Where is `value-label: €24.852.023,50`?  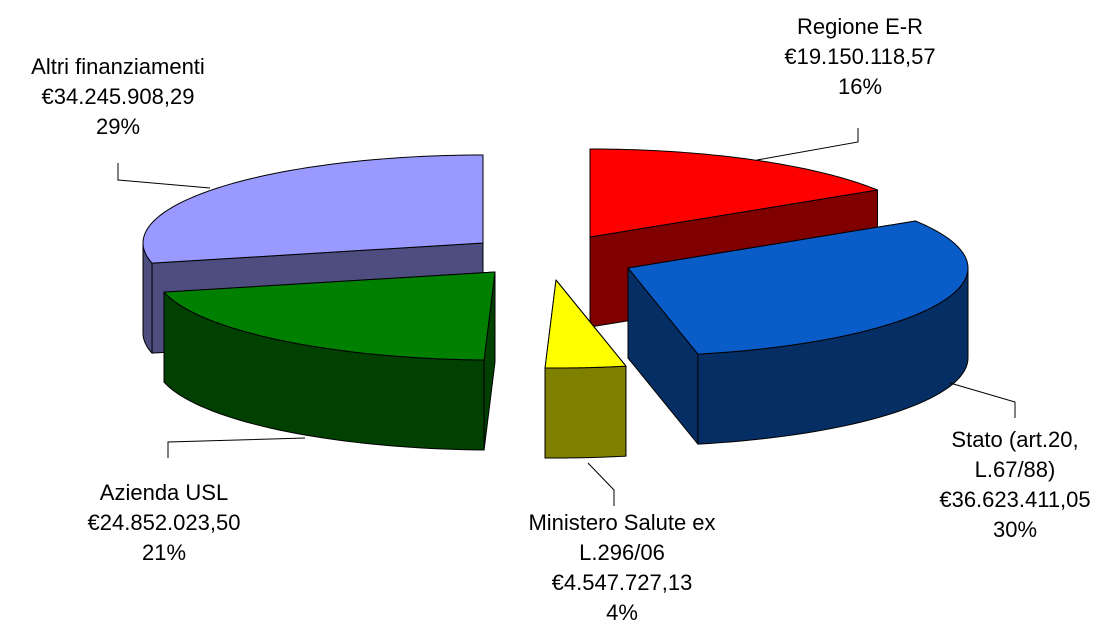
value-label: €24.852.023,50 is located at coordinates (164, 522).